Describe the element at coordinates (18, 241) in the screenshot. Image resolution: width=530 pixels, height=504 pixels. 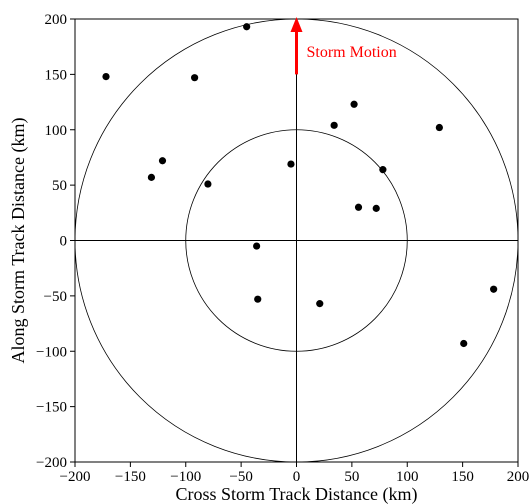
I see `y-axis-title: Along Storm Track Distance (km)` at that location.